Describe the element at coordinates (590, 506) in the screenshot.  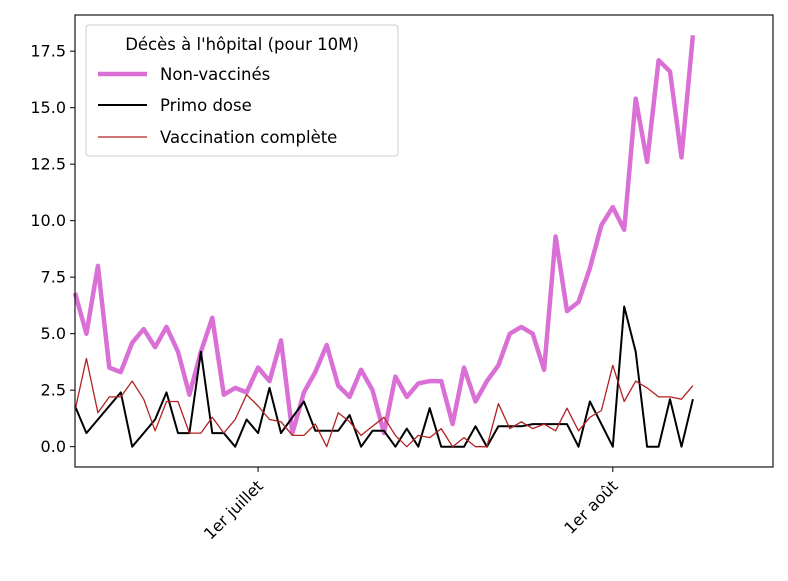
I see `x-tick-label: 1er août` at that location.